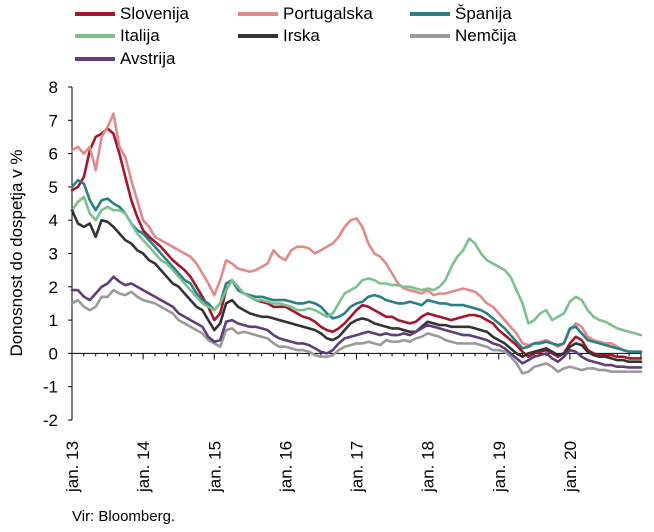 This screenshot has height=532, width=654. What do you see at coordinates (53, 320) in the screenshot?
I see `y-tick-label: 1` at bounding box center [53, 320].